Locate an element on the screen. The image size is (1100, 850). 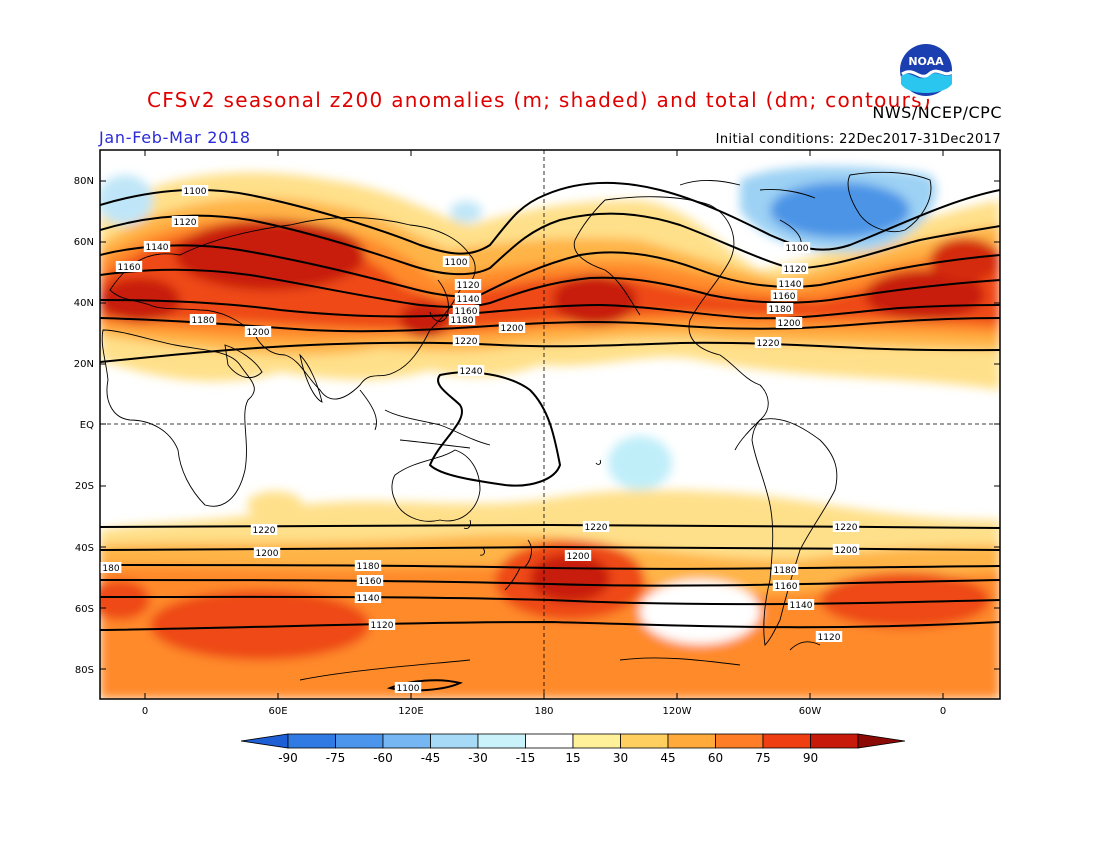
colorbar-tick-label: 45 is located at coordinates (667, 758).